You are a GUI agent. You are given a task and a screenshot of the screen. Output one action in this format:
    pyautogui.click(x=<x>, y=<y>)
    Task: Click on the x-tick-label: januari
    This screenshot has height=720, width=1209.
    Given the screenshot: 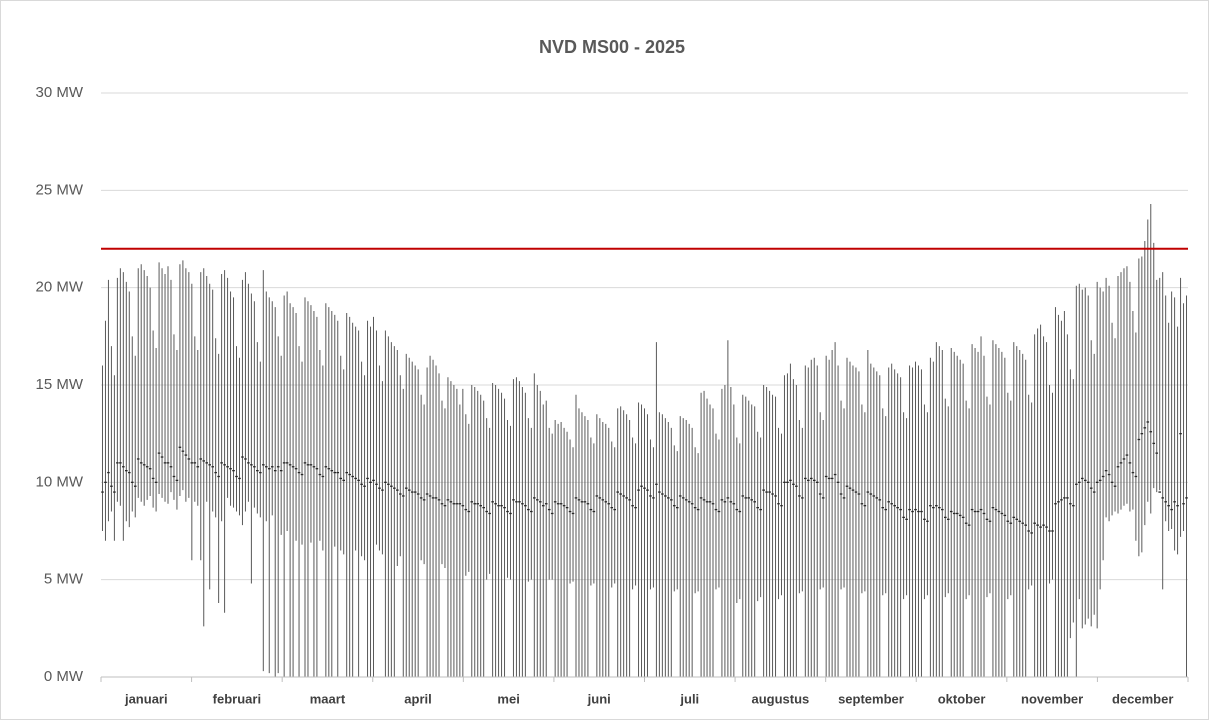 What is the action you would take?
    pyautogui.click(x=146, y=698)
    